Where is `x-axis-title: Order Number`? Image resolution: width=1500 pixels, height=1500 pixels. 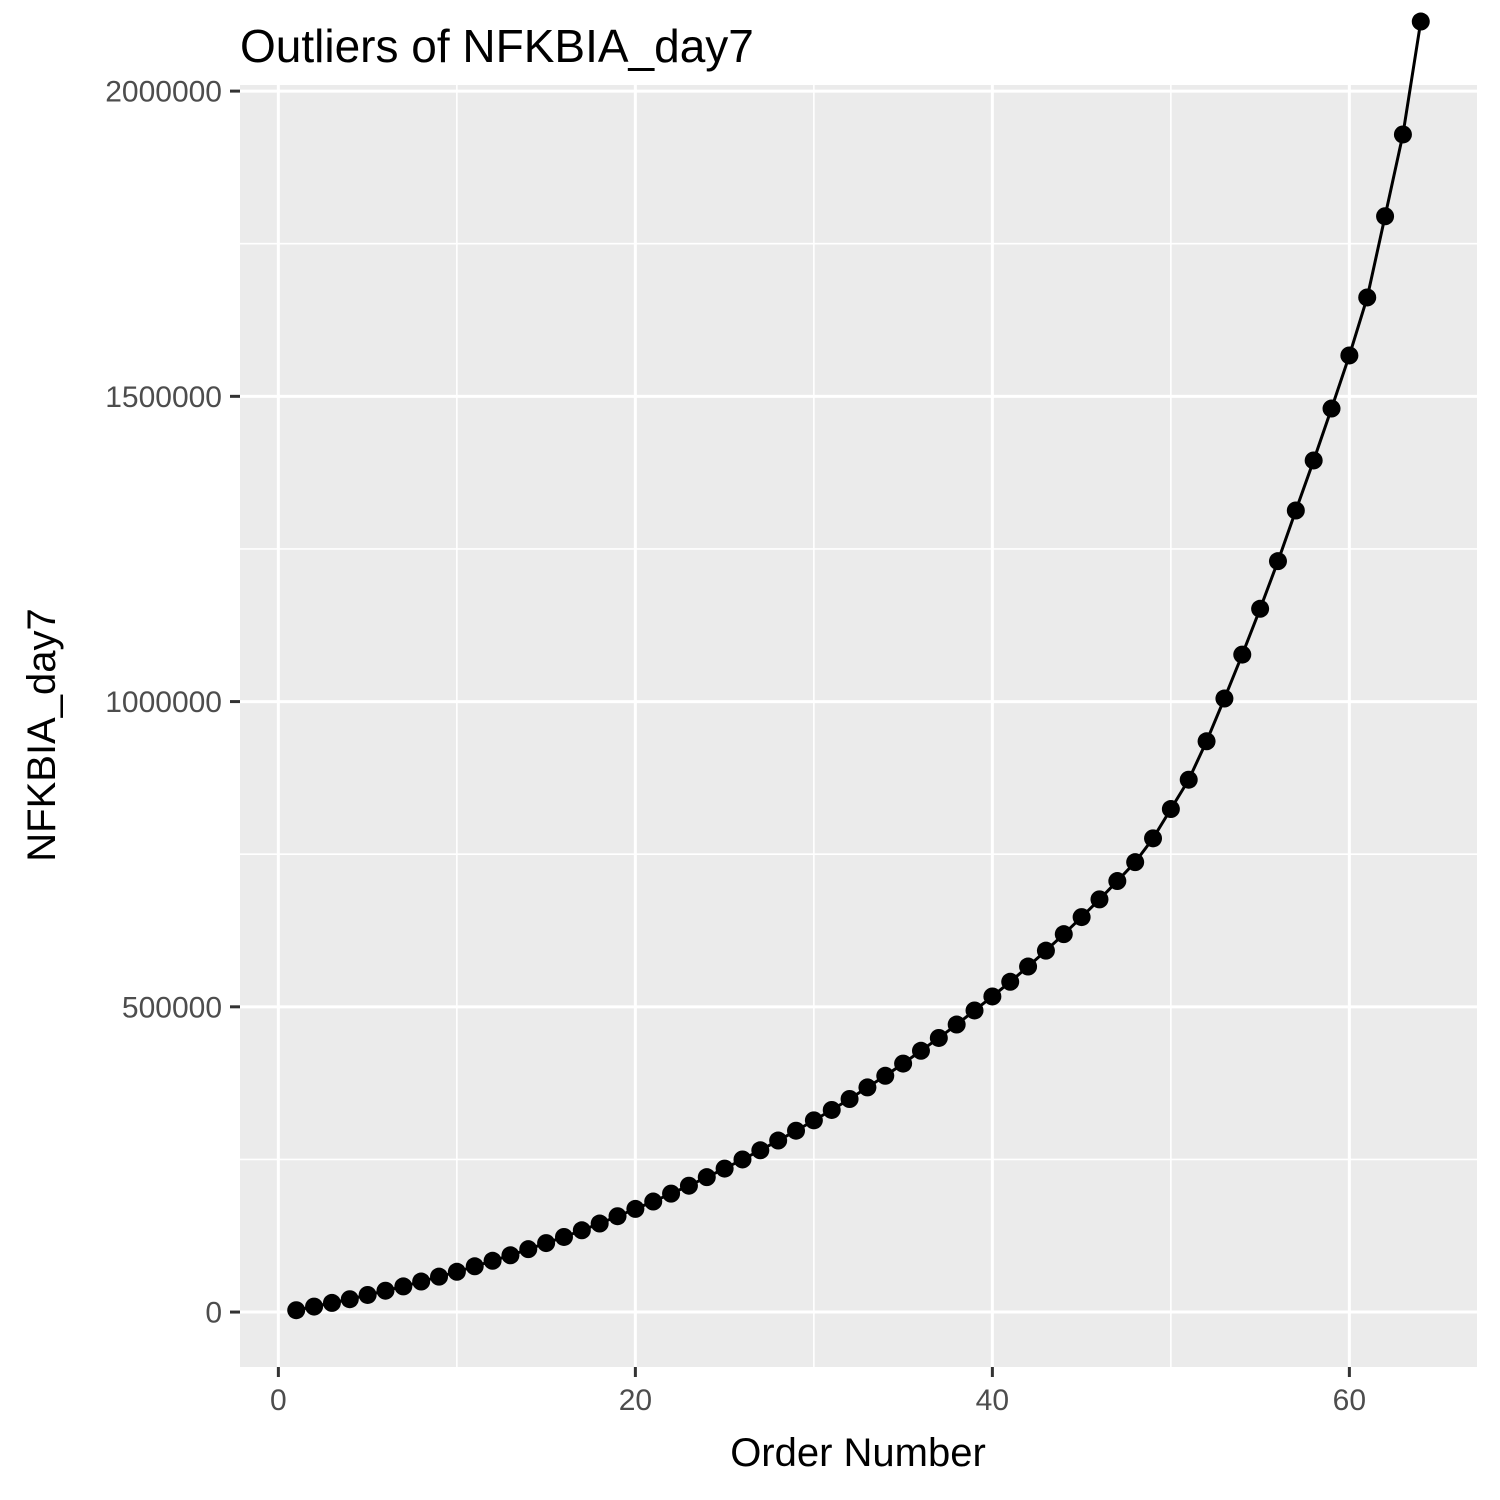
x-axis-title: Order Number is located at coordinates (858, 1453).